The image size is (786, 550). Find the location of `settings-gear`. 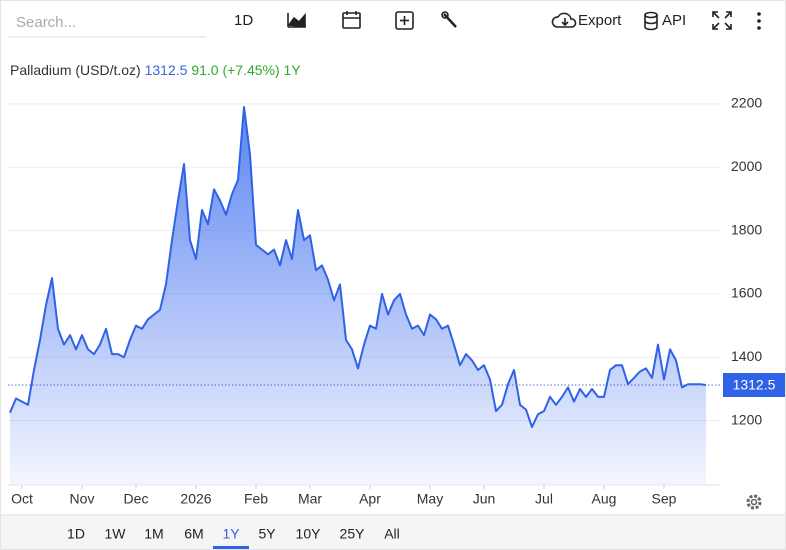

settings-gear is located at coordinates (754, 502).